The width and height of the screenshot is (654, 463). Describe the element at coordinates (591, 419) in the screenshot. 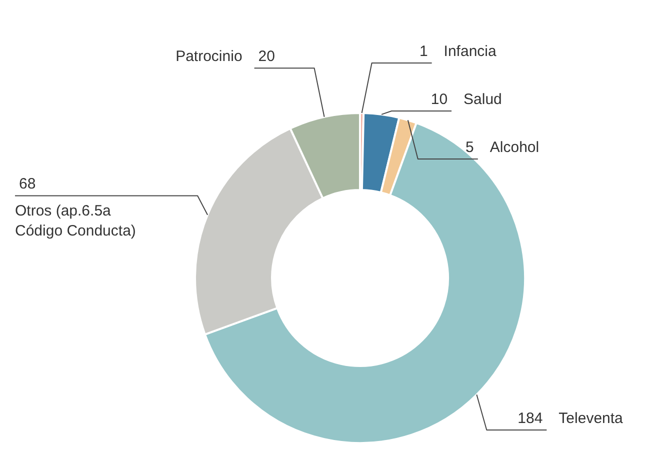

I see `slice-label: Televenta` at that location.